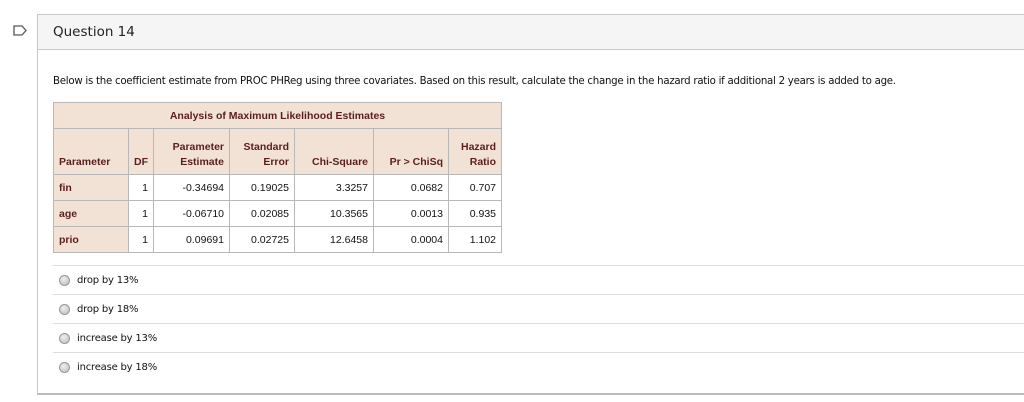  I want to click on table-row: fin 1 -0.34694 0.19025 3.3257 0.0682 0.707, so click(277, 187).